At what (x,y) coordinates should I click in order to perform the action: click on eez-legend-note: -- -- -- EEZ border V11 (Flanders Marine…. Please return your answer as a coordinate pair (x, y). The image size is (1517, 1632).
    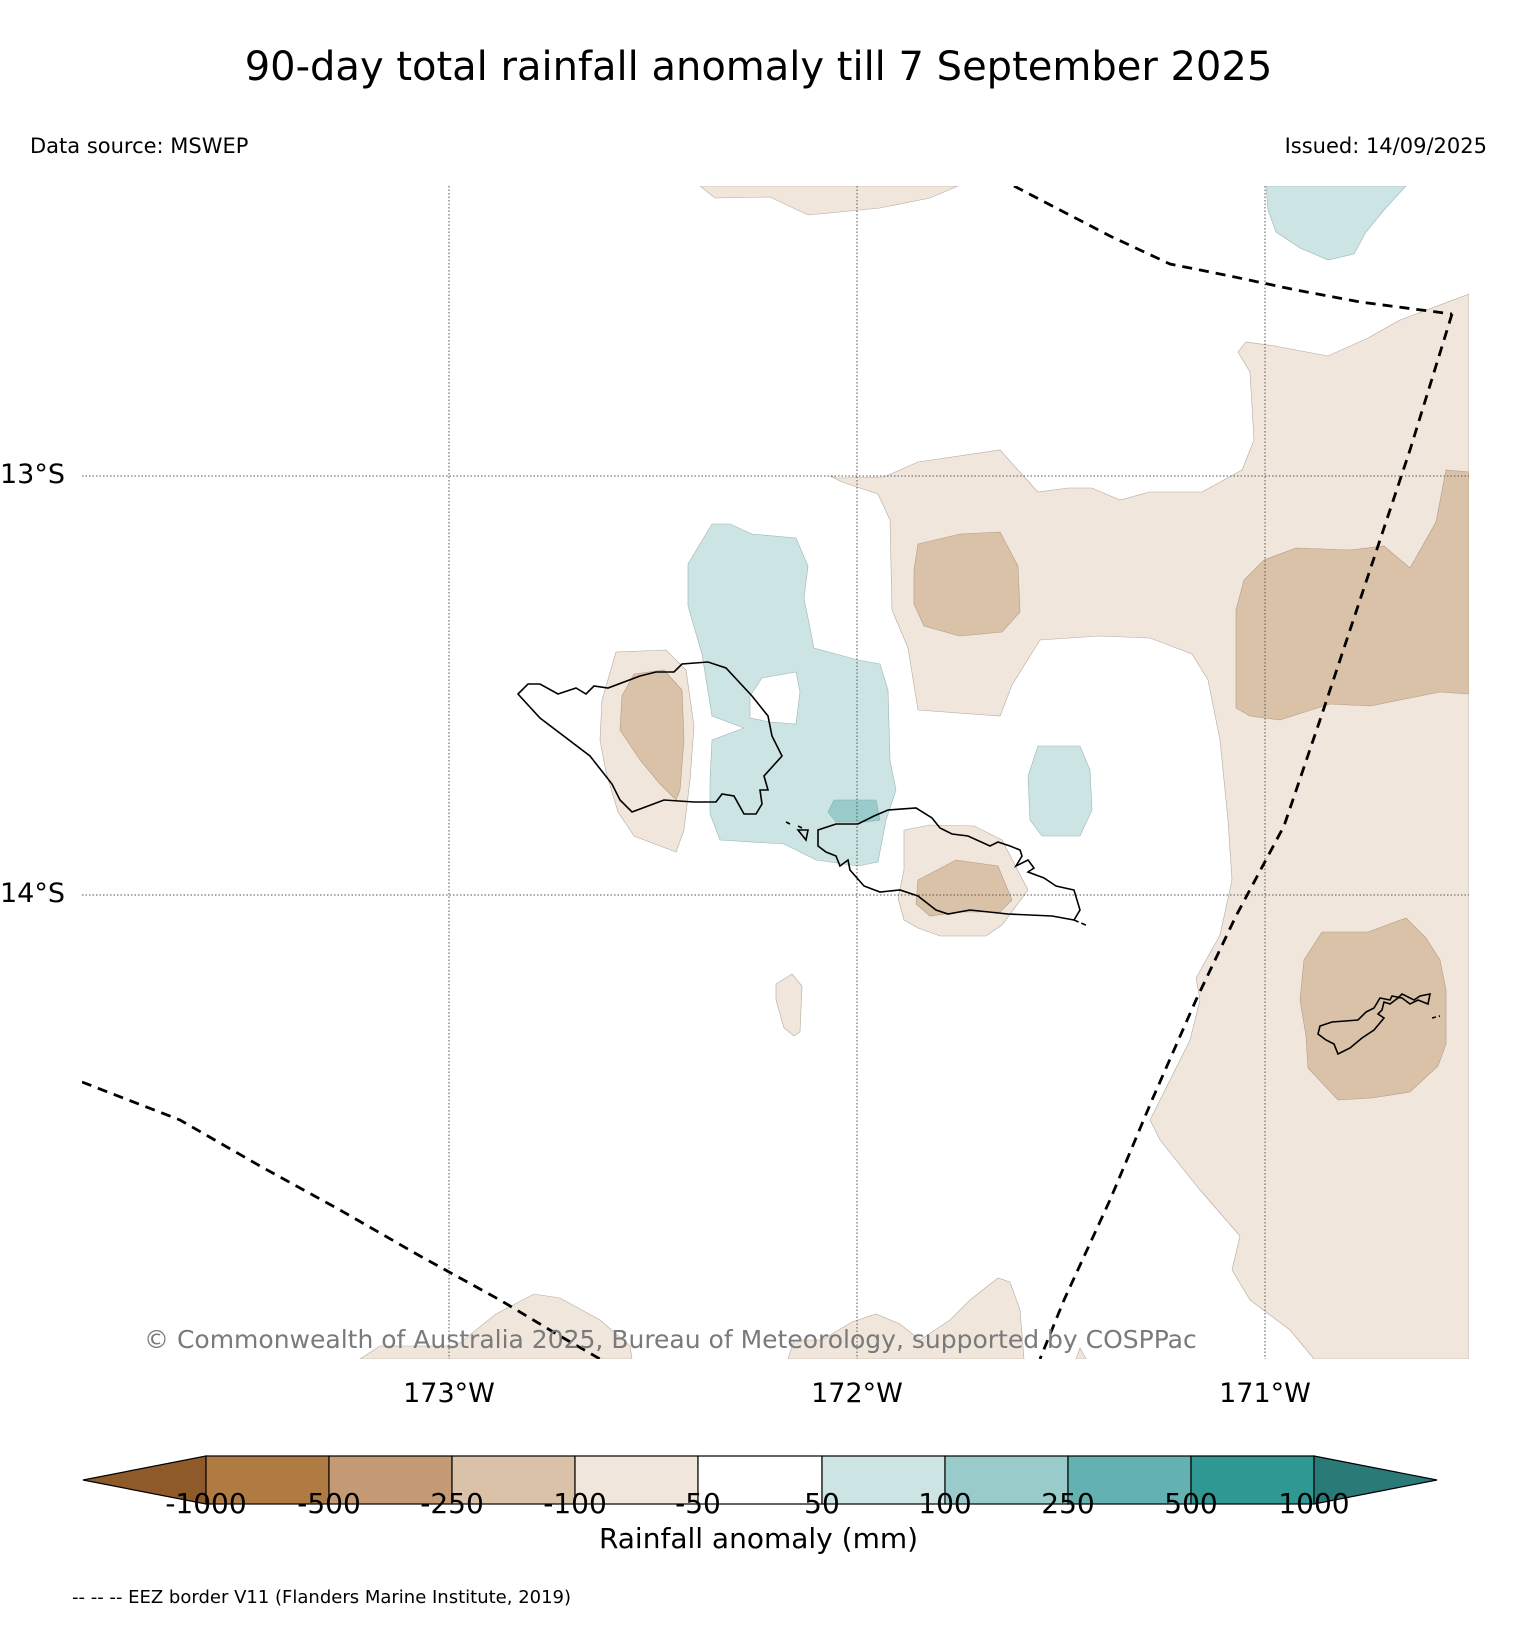
    Looking at the image, I should click on (322, 1597).